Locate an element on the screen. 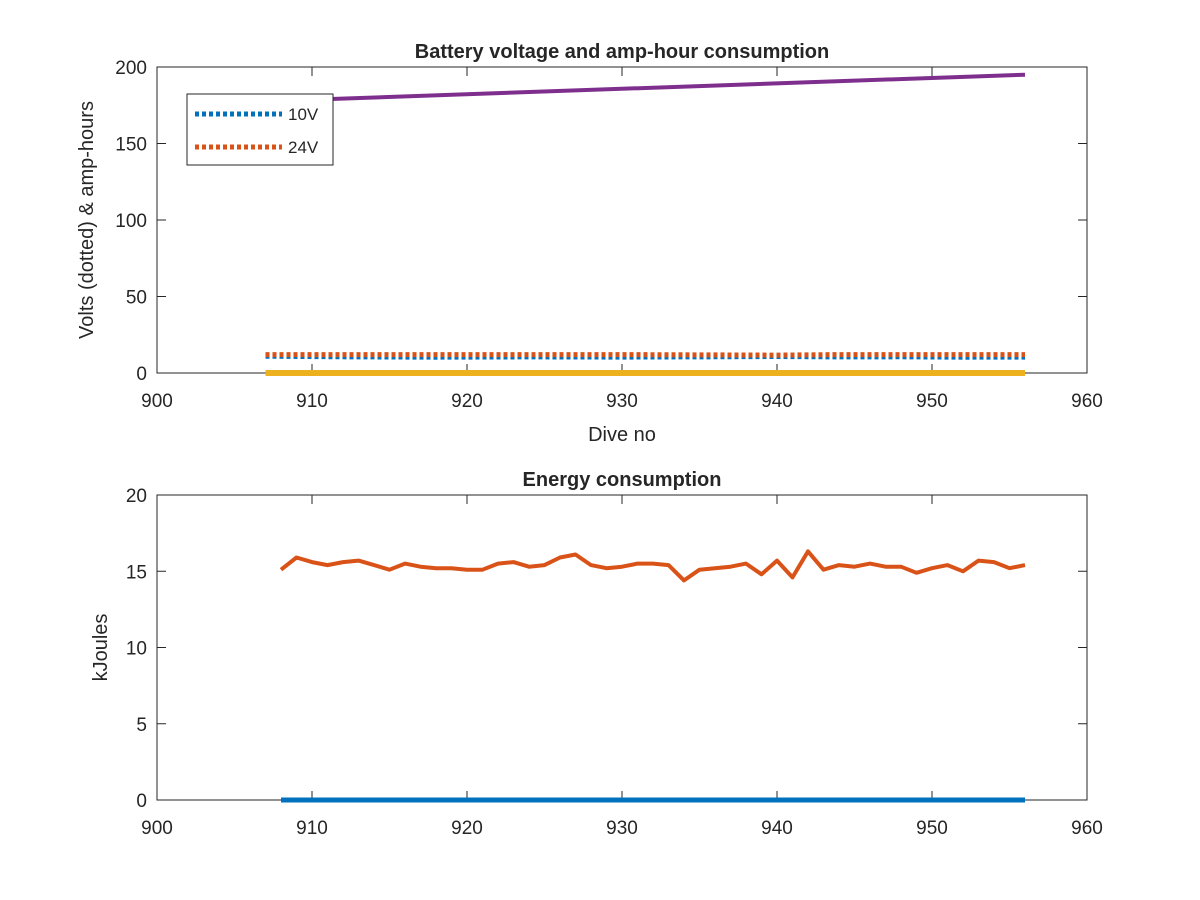  y-tick-label: 150 is located at coordinates (131, 145).